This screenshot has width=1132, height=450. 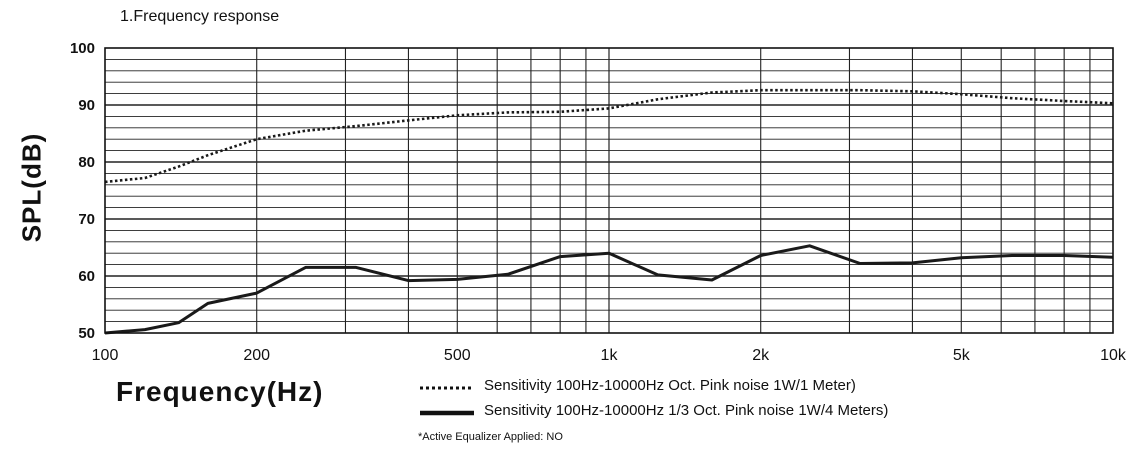 What do you see at coordinates (490, 437) in the screenshot?
I see `footnote: *Active Equalizer Applied: NO` at bounding box center [490, 437].